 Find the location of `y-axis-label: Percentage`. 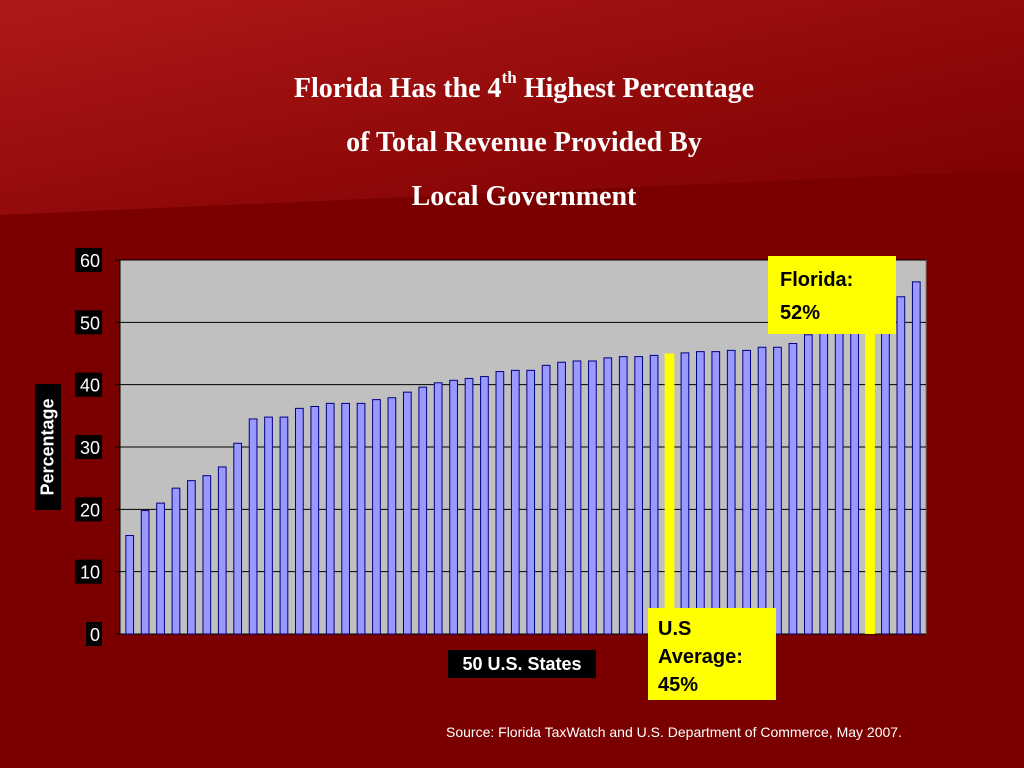

y-axis-label: Percentage is located at coordinates (48, 447).